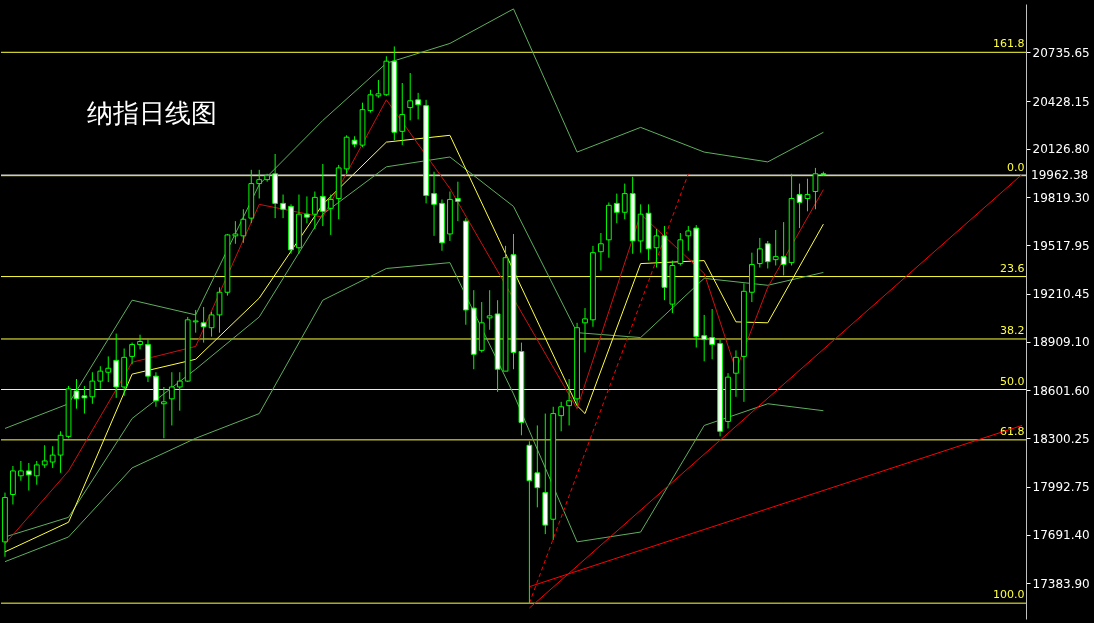 The height and width of the screenshot is (623, 1099). Describe the element at coordinates (1061, 438) in the screenshot. I see `y-tick-label: 18300.25` at that location.